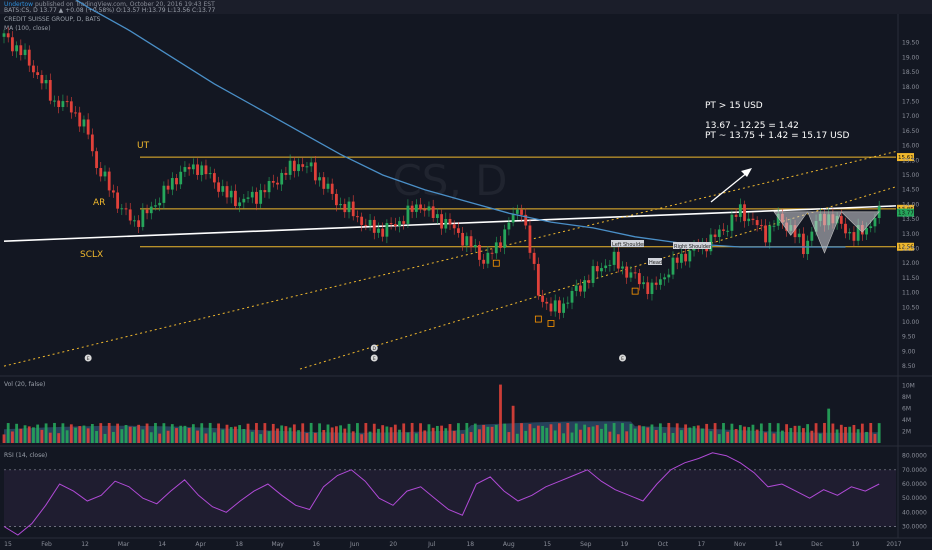  Describe the element at coordinates (729, 187) in the screenshot. I see `target-arrow` at that location.